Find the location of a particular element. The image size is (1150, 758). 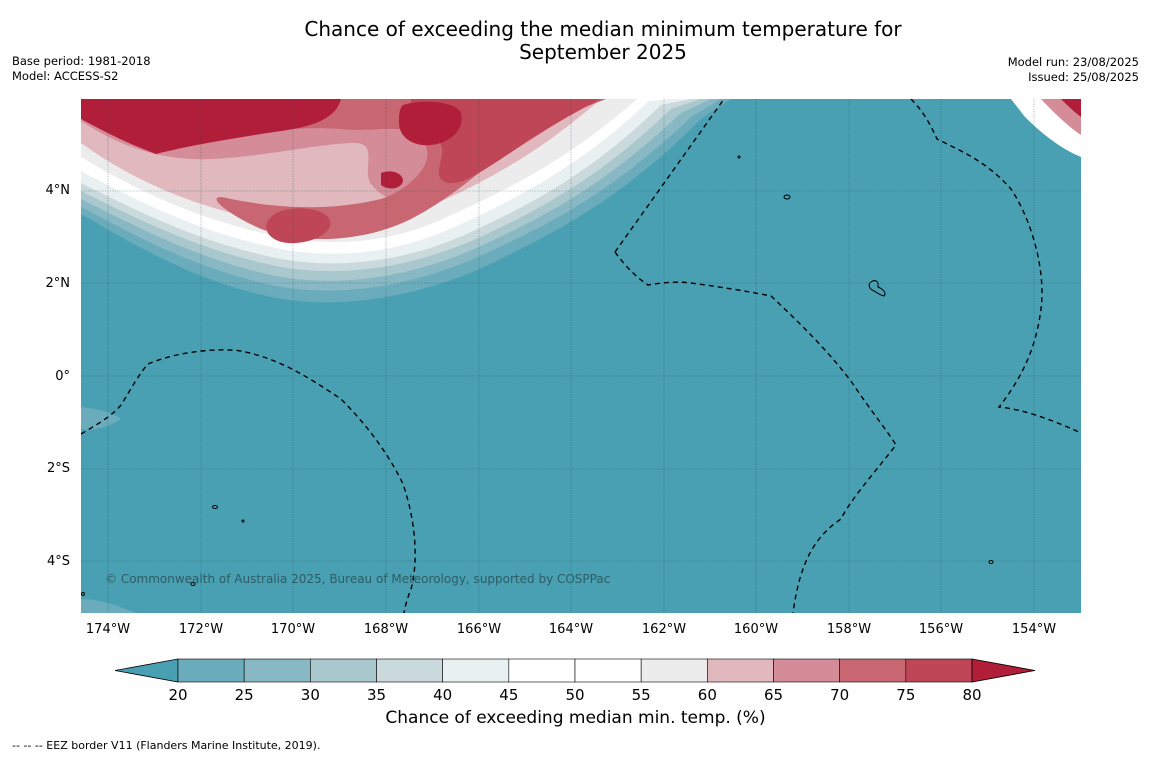

colorbar-extend-low is located at coordinates (146, 670).